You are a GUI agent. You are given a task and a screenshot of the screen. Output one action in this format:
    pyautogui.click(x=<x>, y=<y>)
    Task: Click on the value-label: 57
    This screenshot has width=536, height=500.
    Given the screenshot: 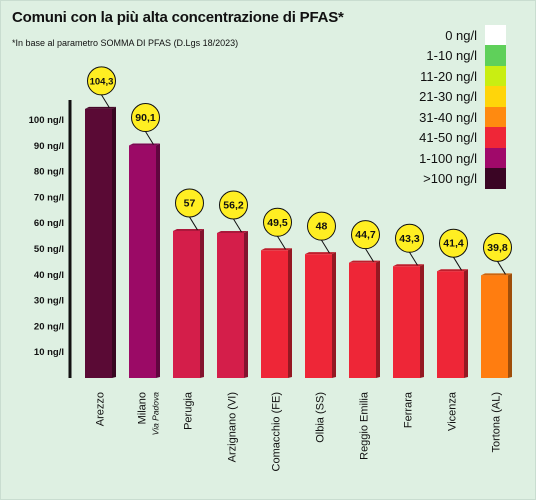 What is the action you would take?
    pyautogui.click(x=190, y=203)
    